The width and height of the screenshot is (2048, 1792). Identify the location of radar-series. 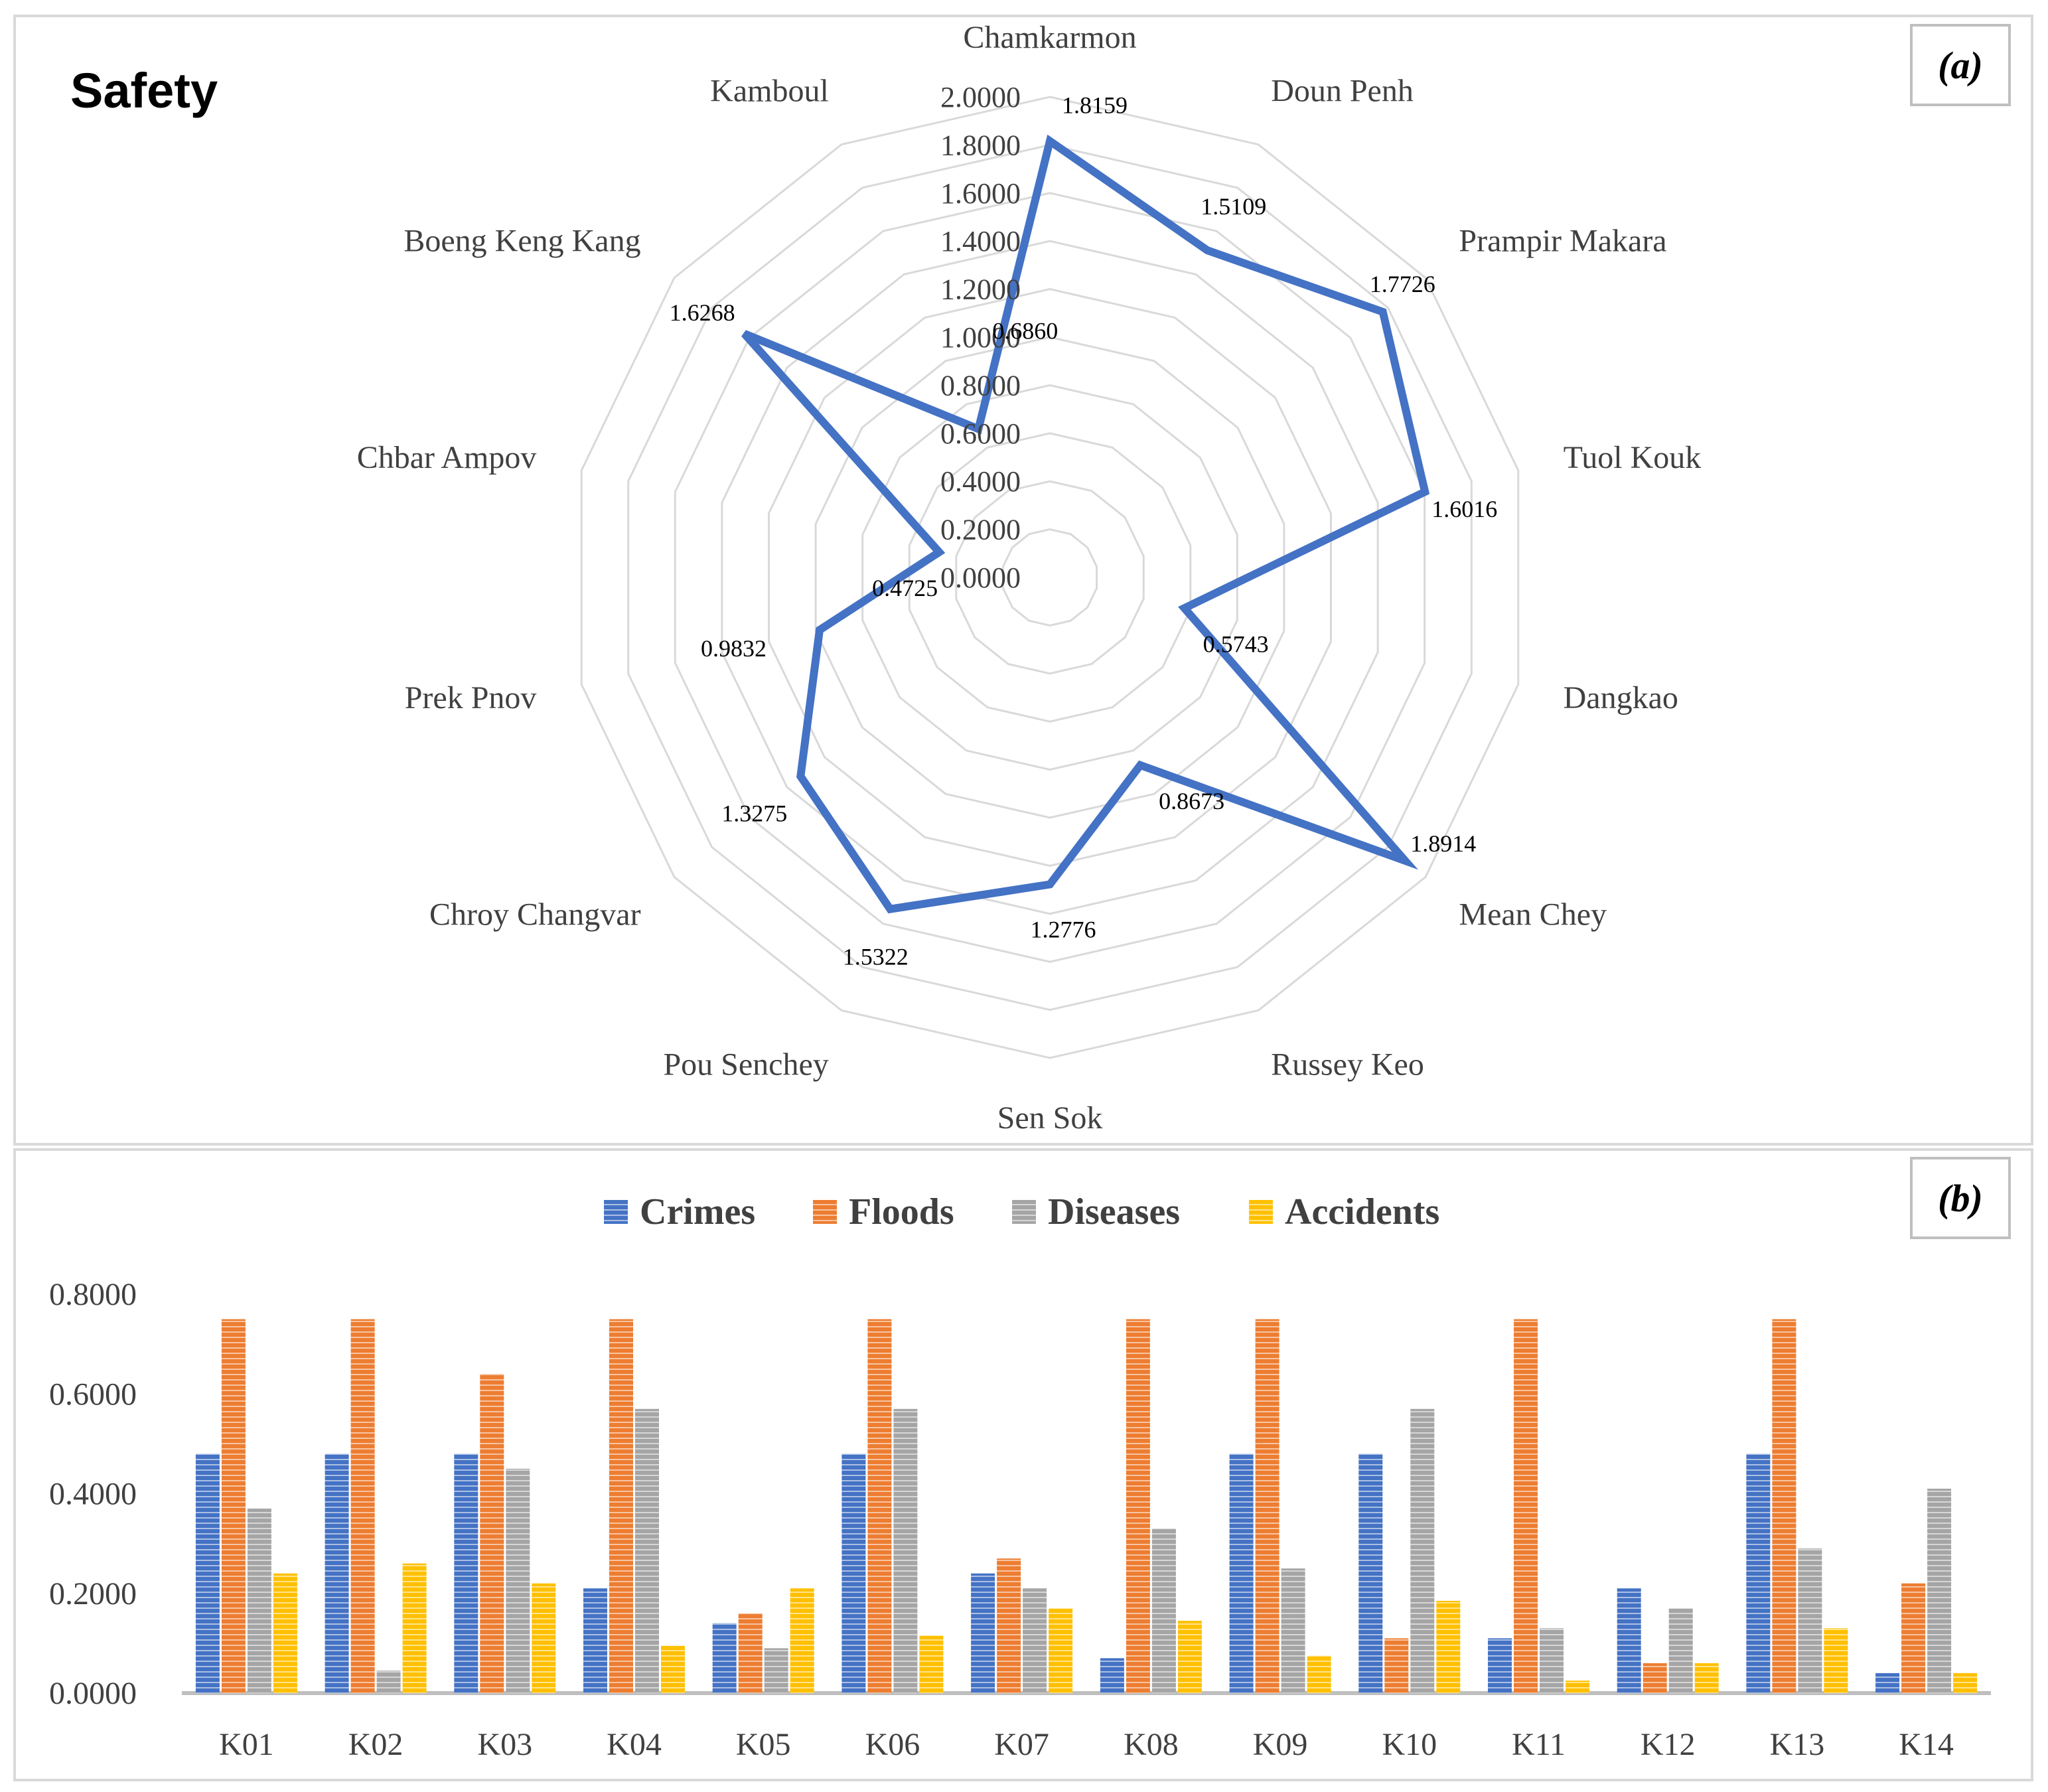
(1085, 524).